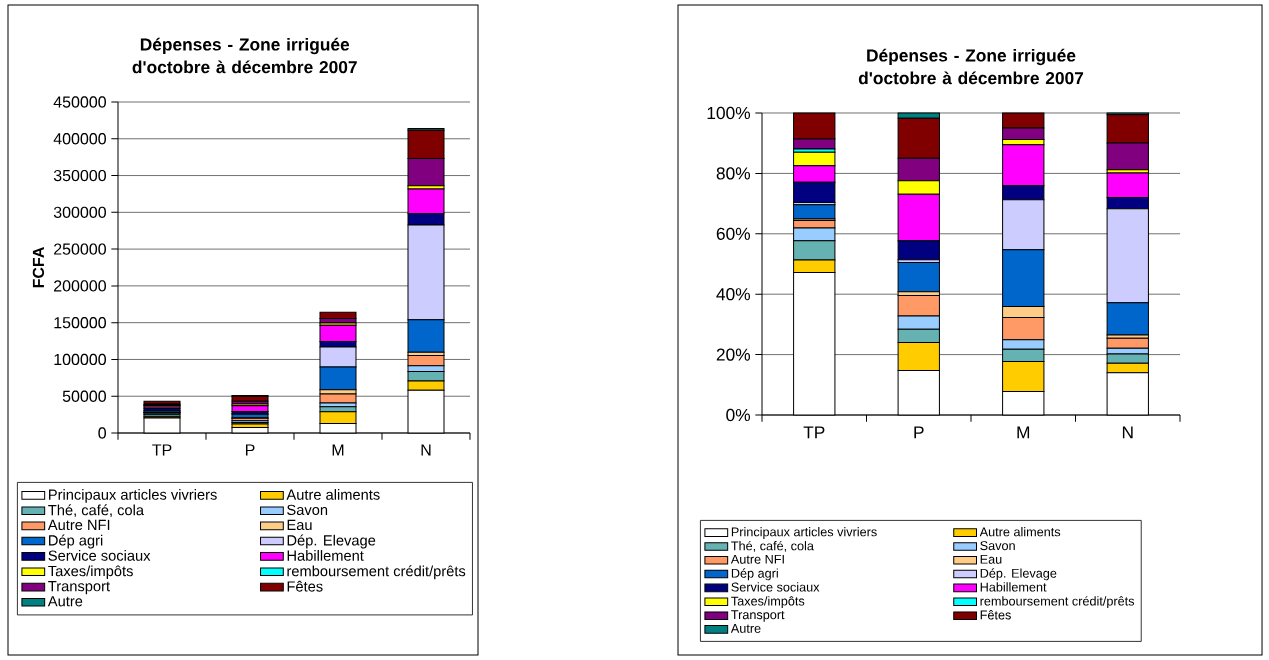 The width and height of the screenshot is (1269, 660). Describe the element at coordinates (738, 415) in the screenshot. I see `y-tick-label: 0%` at that location.